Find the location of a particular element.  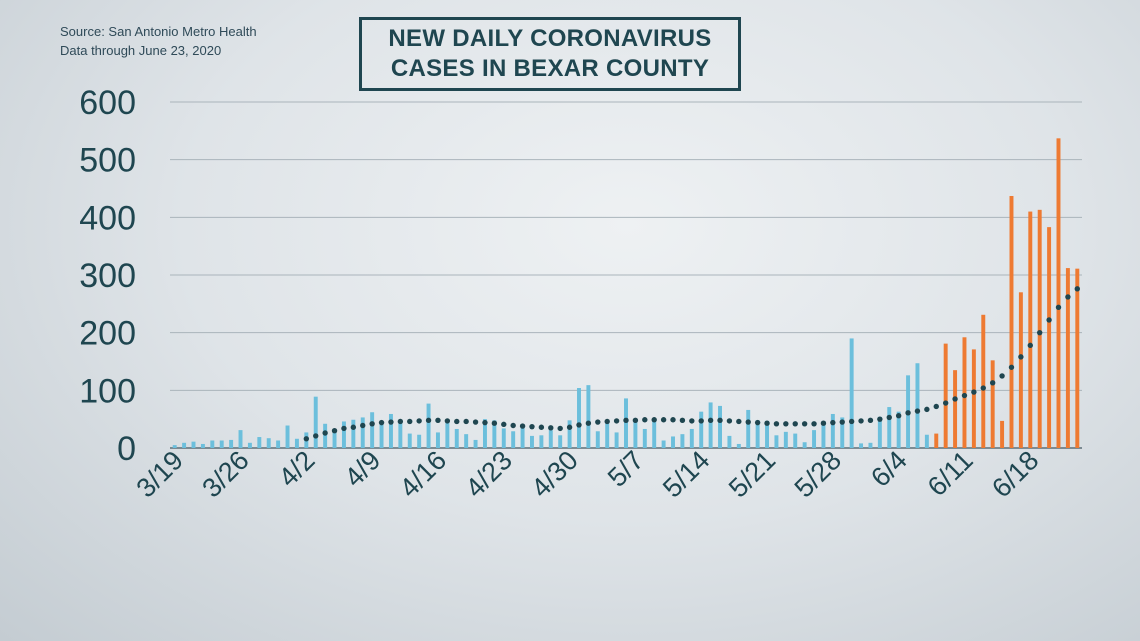

y-tick-label: 0 is located at coordinates (126, 449).